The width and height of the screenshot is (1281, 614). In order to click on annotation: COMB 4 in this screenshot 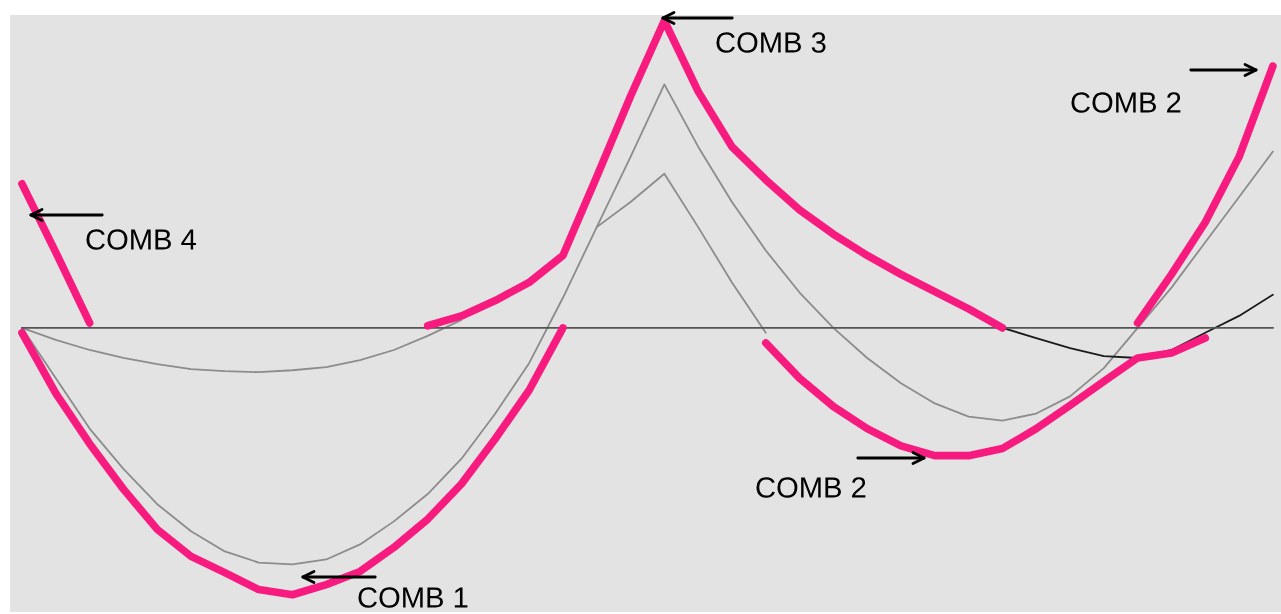, I will do `click(141, 239)`.